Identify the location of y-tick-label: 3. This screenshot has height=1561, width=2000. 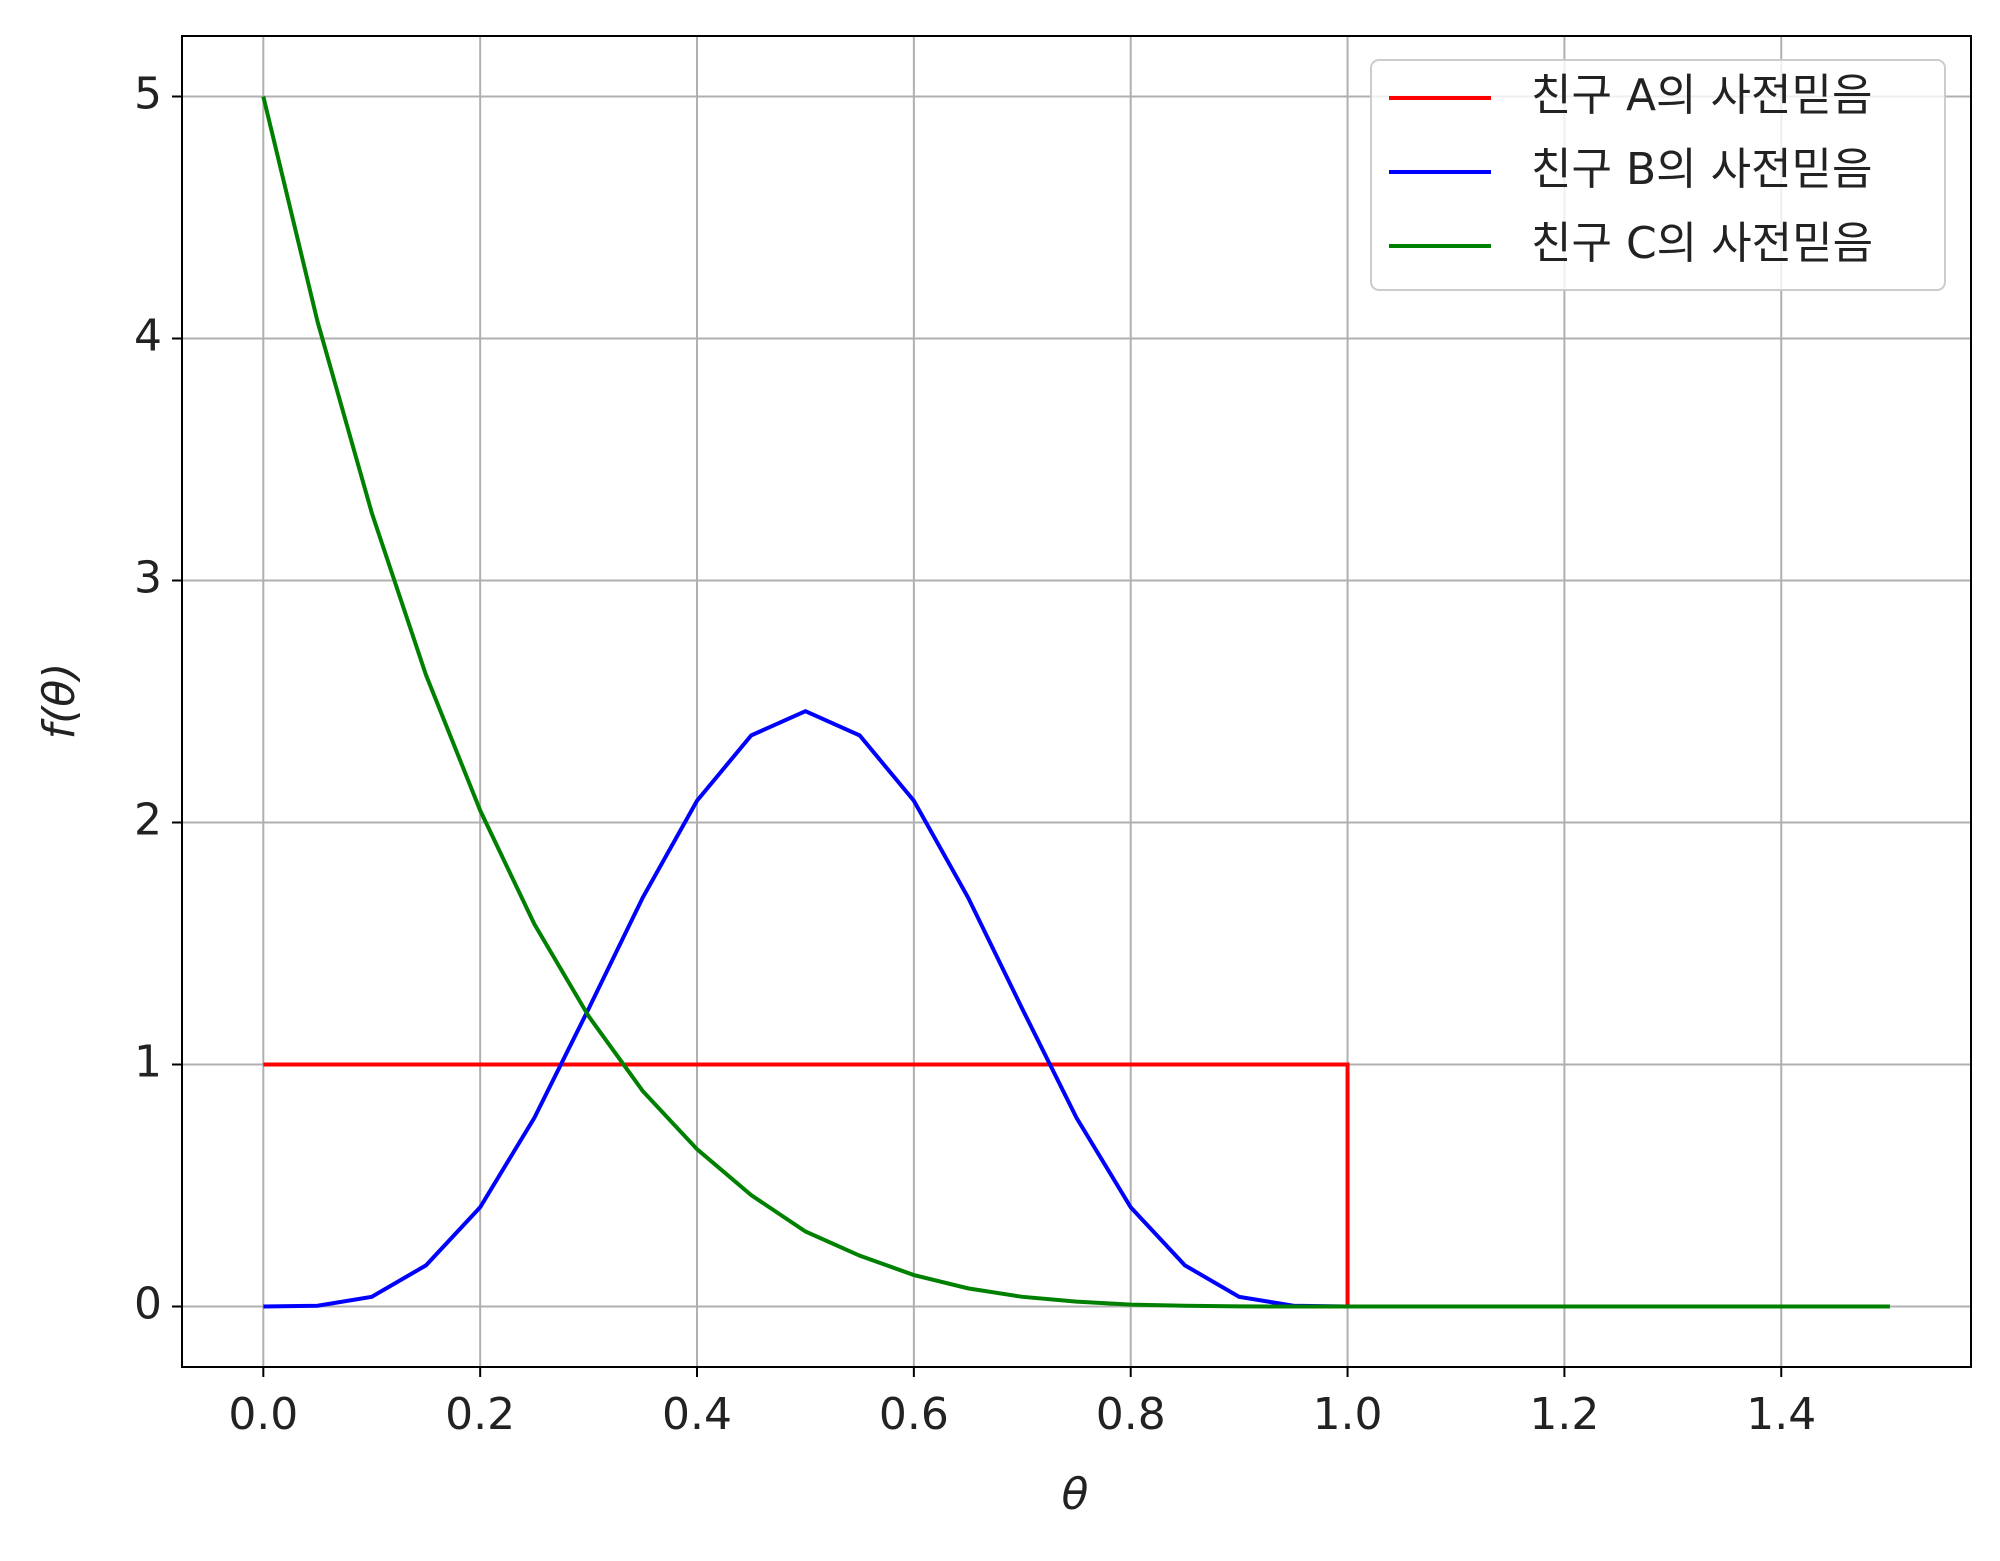
(148, 578).